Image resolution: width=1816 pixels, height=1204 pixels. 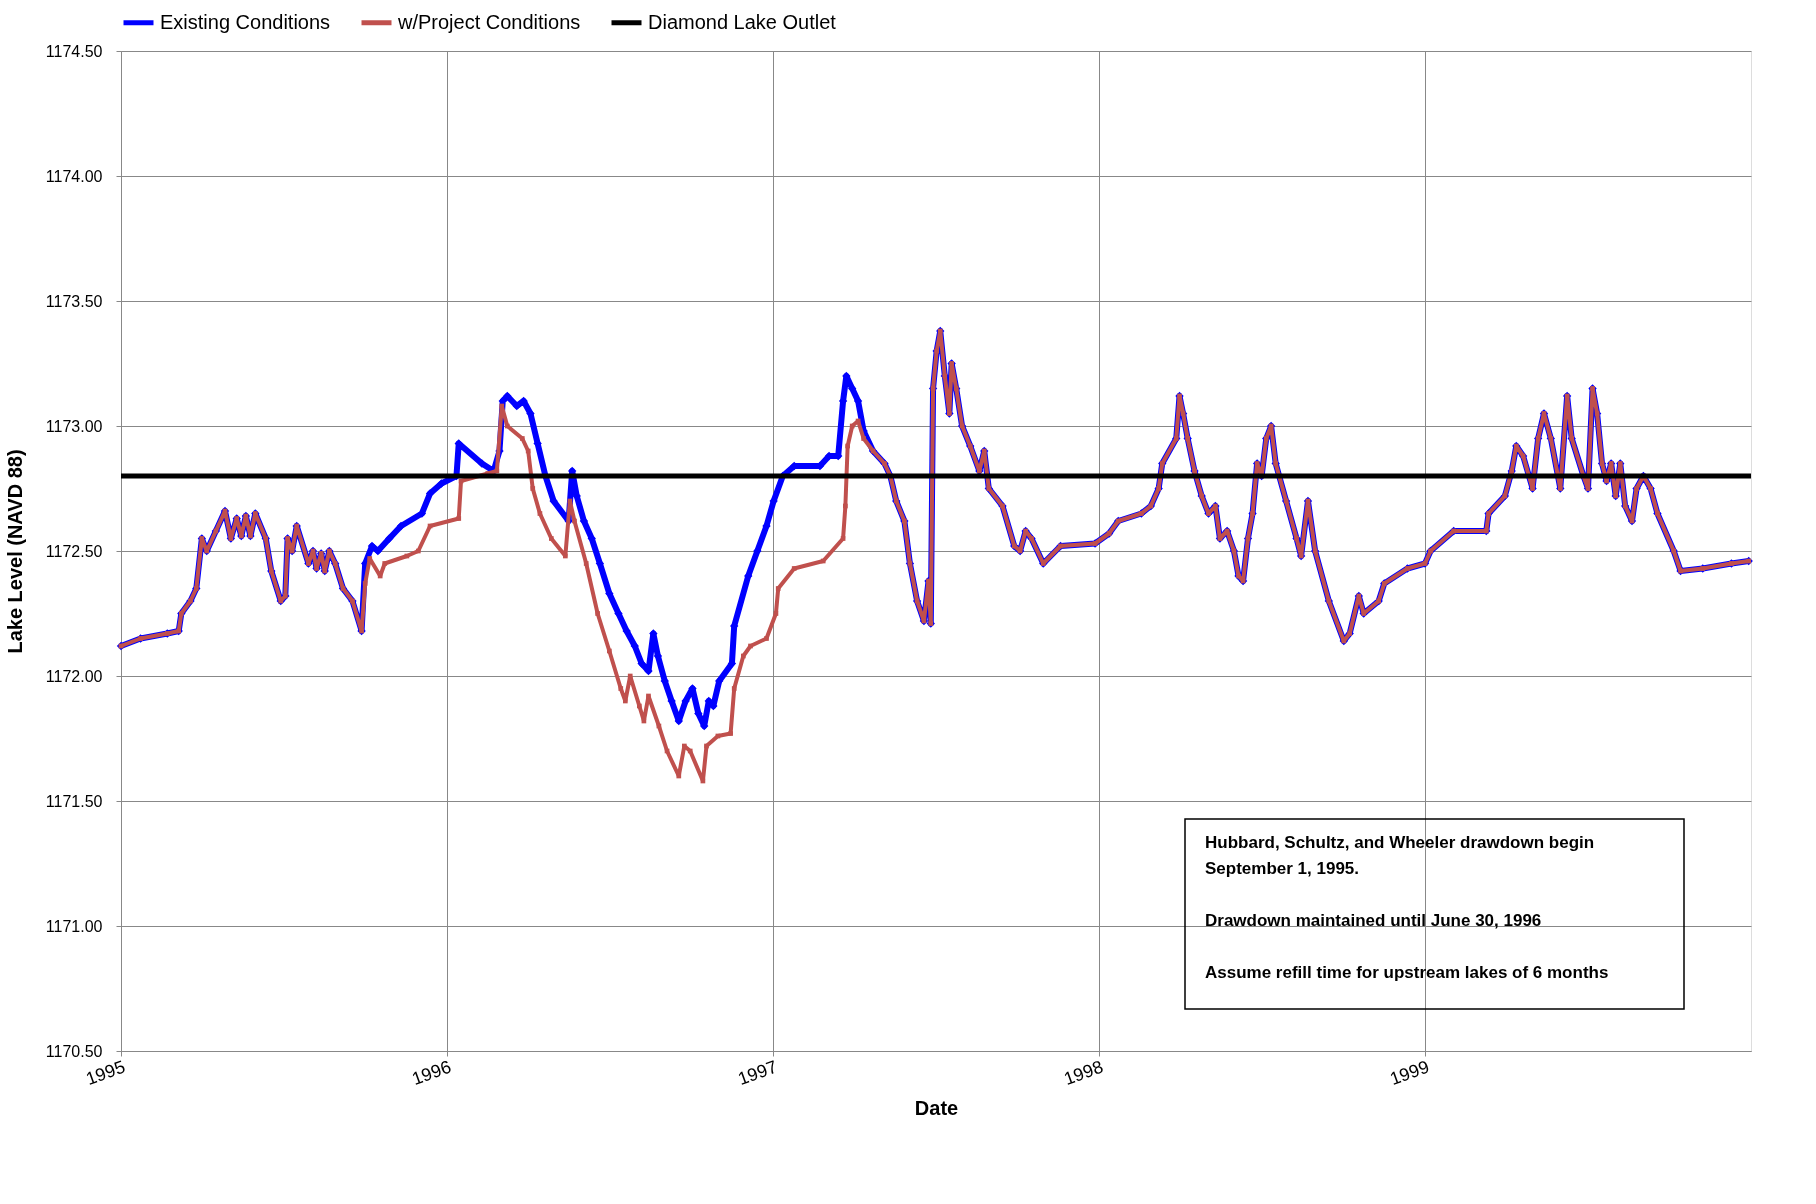 I want to click on x-tick-label: 1996, so click(x=431, y=1073).